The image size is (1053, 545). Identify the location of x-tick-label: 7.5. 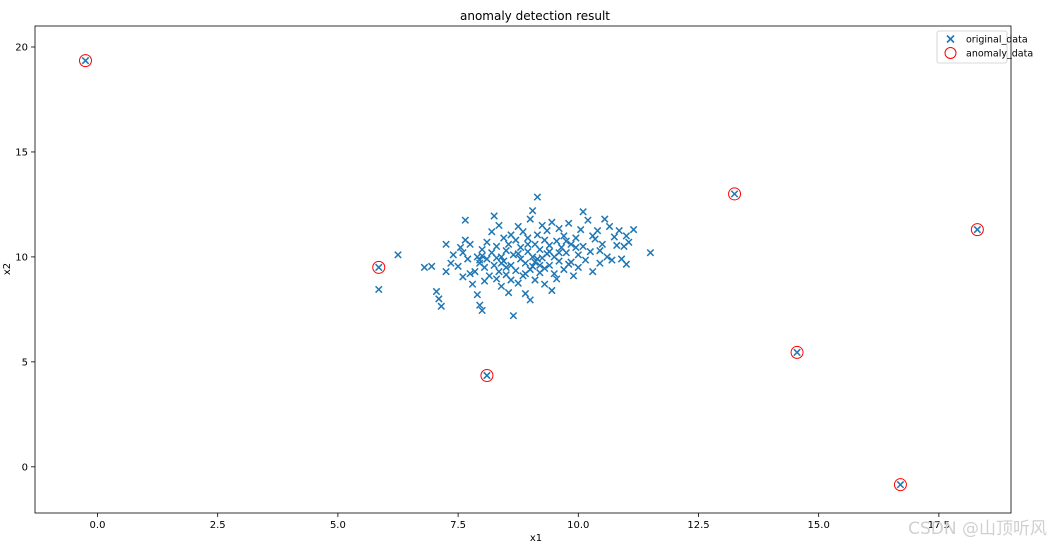
(458, 525).